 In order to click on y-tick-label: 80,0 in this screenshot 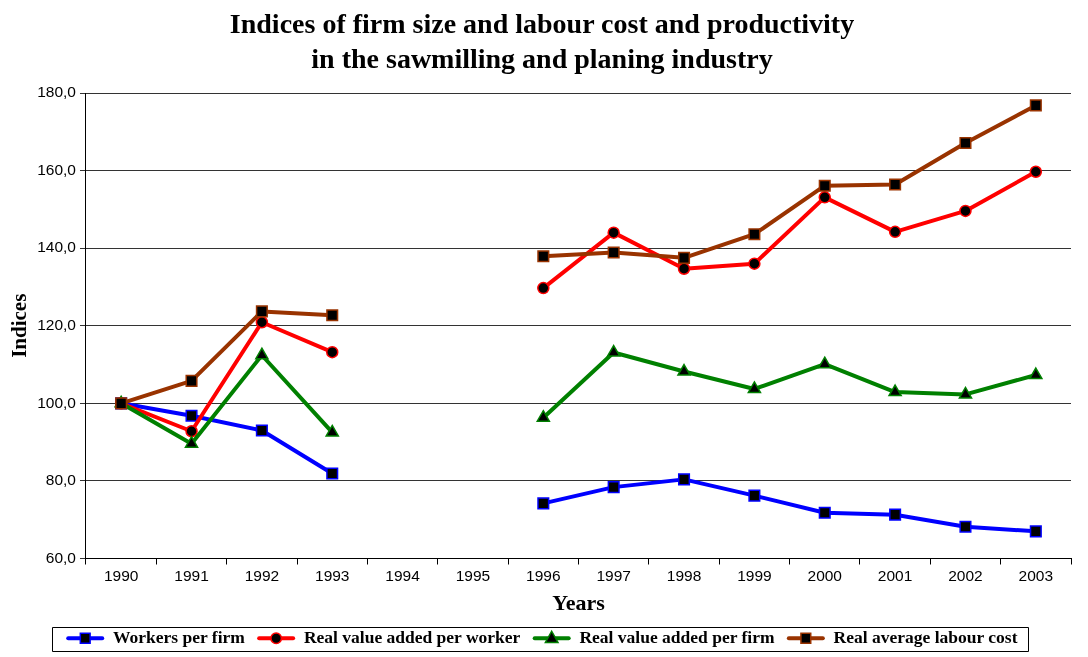, I will do `click(61, 480)`.